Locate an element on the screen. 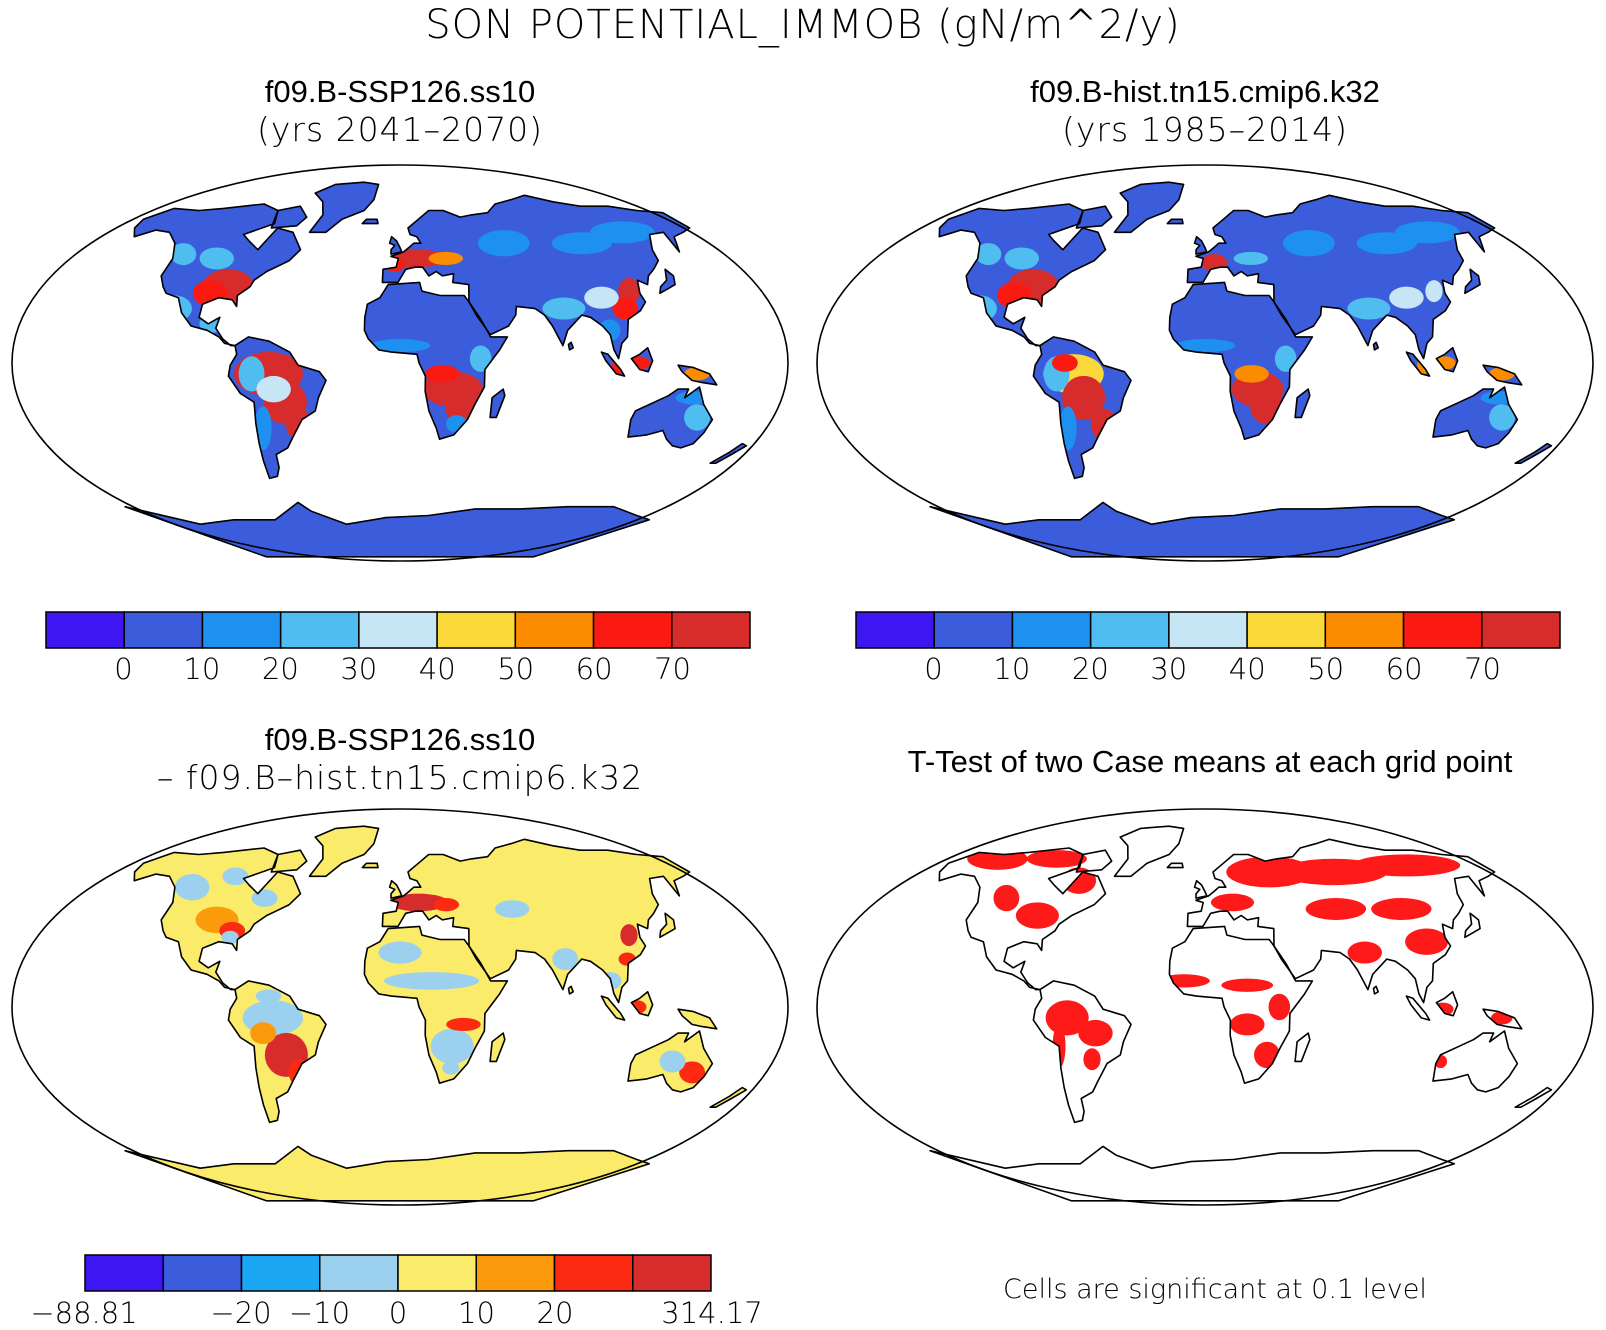 The image size is (1606, 1330). colorbar-tick-label: 20 is located at coordinates (555, 1313).